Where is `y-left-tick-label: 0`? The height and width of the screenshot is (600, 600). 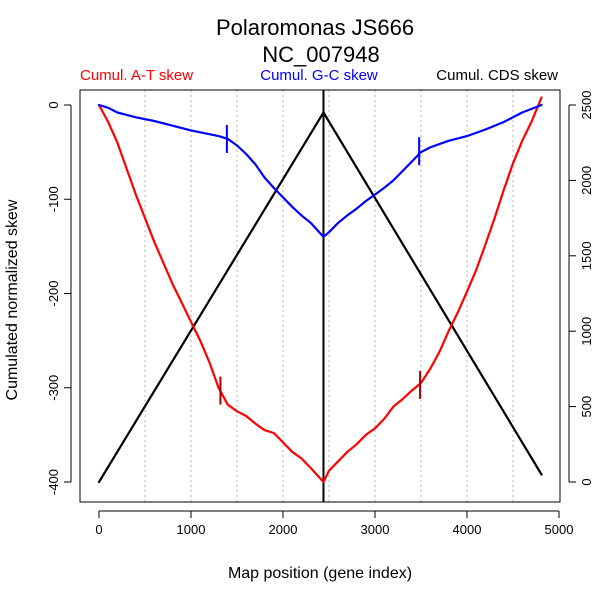 y-left-tick-label: 0 is located at coordinates (53, 104).